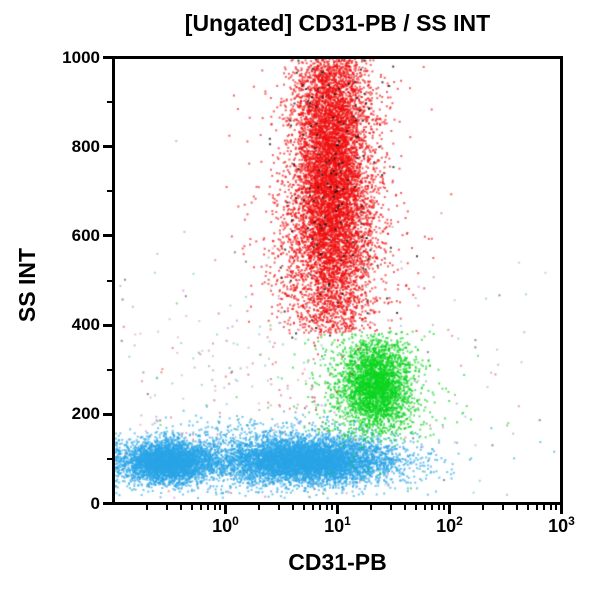 The width and height of the screenshot is (600, 600). What do you see at coordinates (337, 23) in the screenshot?
I see `plot-title: [Ungated] CD31-PB / SS INT` at bounding box center [337, 23].